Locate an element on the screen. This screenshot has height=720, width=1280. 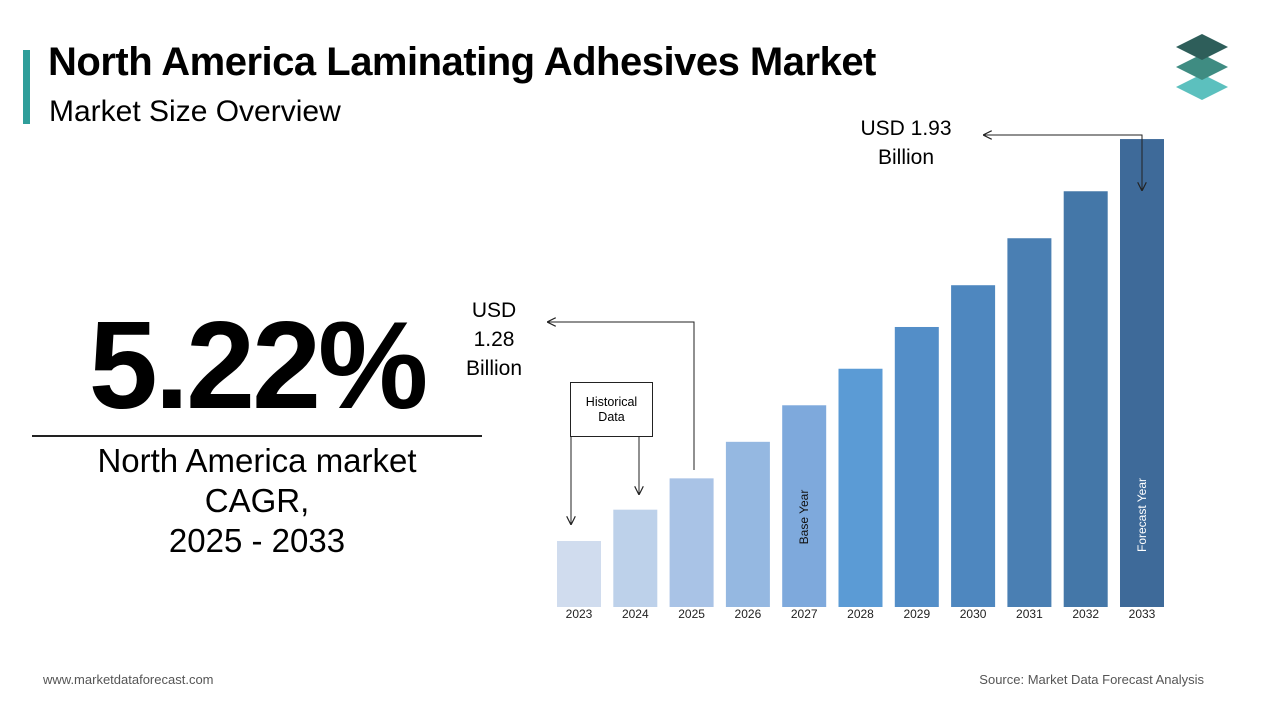
source-note: Source: Market Data Forecast Analysis is located at coordinates (1091, 679).